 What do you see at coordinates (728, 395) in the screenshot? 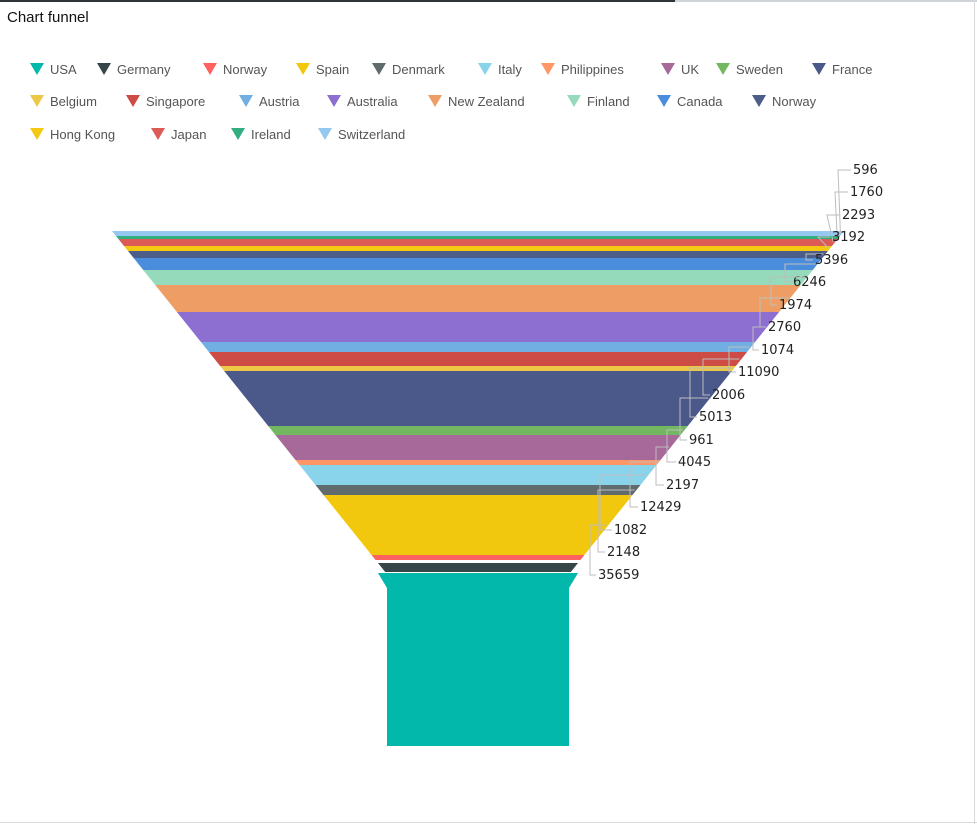
I see `data-label: 2006` at bounding box center [728, 395].